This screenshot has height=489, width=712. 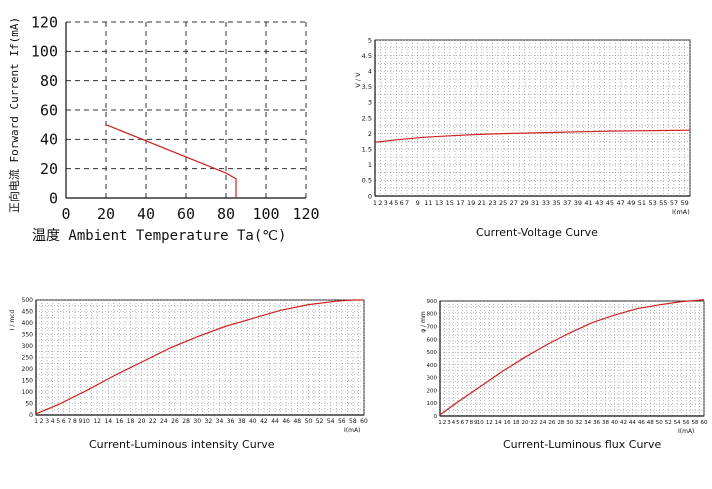 What do you see at coordinates (663, 203) in the screenshot?
I see `x-tick-label: 55` at bounding box center [663, 203].